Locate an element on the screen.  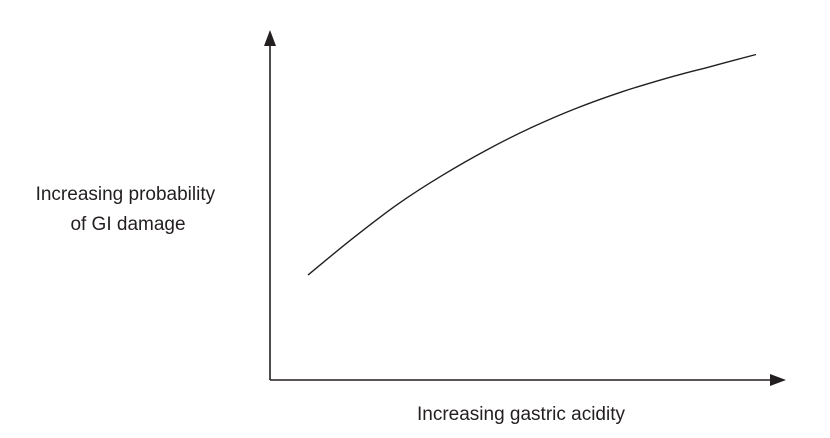
y-axis-label: Increasing probability of GI damage is located at coordinates (128, 209).